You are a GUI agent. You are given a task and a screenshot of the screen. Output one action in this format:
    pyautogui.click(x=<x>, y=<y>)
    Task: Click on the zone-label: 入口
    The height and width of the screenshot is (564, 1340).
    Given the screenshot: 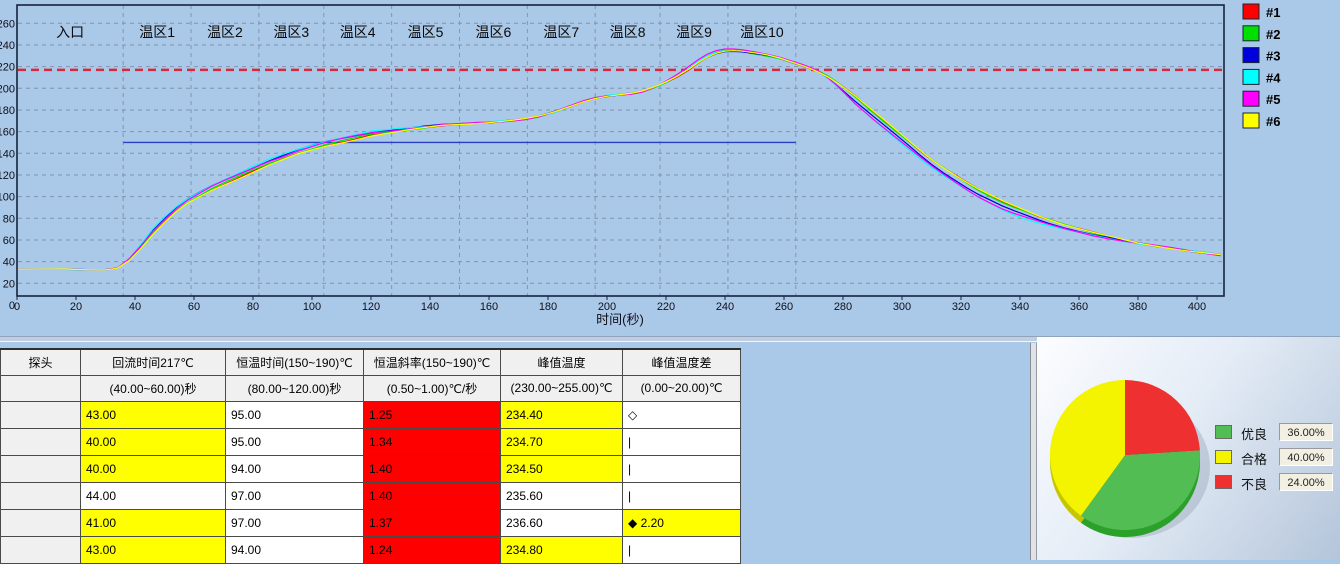 What is the action you would take?
    pyautogui.click(x=70, y=32)
    